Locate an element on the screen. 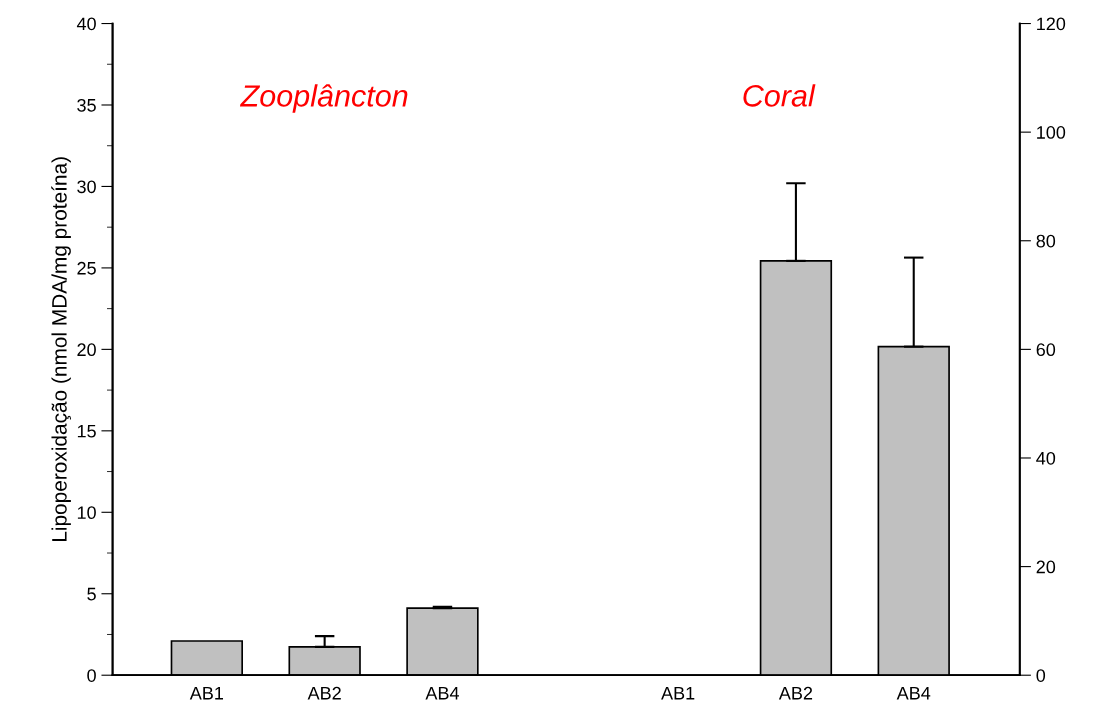 The image size is (1093, 713). y2-tick-label: 60 is located at coordinates (1046, 350).